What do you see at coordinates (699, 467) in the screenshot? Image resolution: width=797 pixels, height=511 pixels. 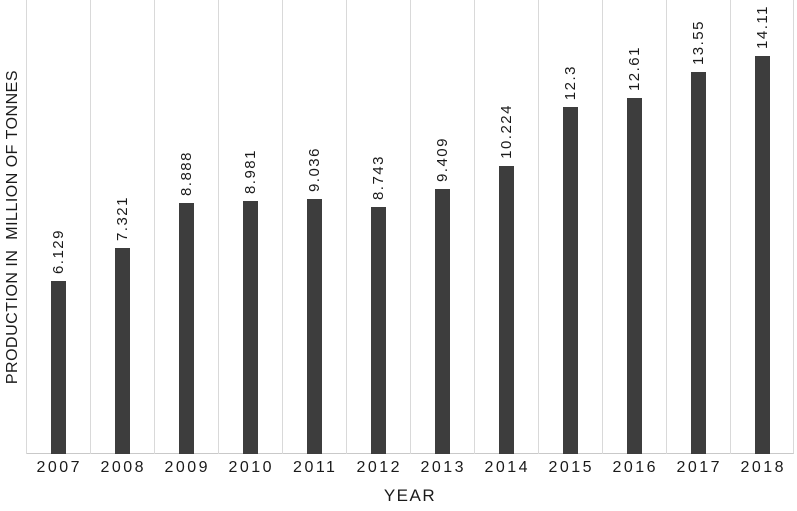 I see `x-tick-2017: 2017` at bounding box center [699, 467].